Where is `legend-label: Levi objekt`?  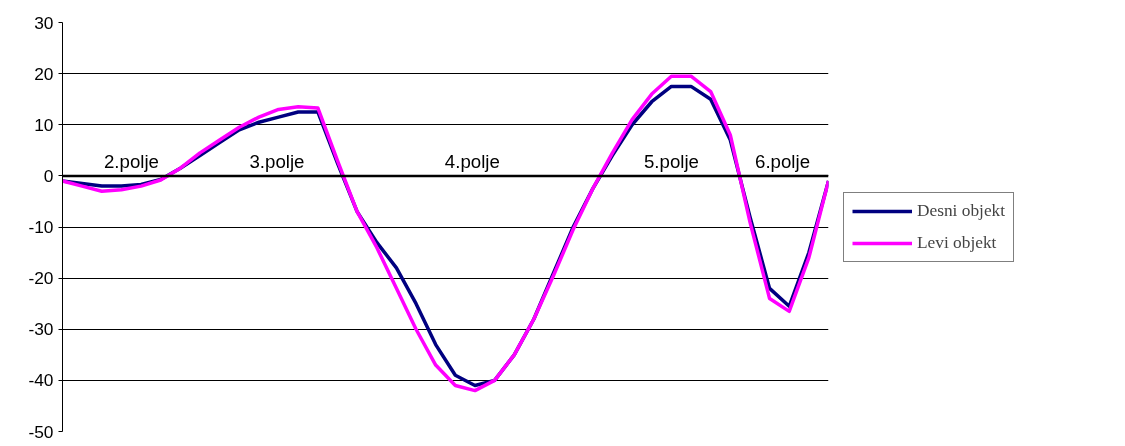 legend-label: Levi objekt is located at coordinates (957, 242).